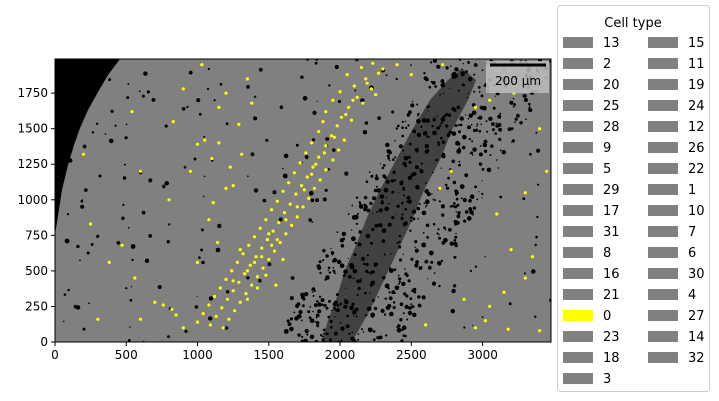 This screenshot has height=401, width=719. Describe the element at coordinates (607, 64) in the screenshot. I see `legend-label: 2` at that location.